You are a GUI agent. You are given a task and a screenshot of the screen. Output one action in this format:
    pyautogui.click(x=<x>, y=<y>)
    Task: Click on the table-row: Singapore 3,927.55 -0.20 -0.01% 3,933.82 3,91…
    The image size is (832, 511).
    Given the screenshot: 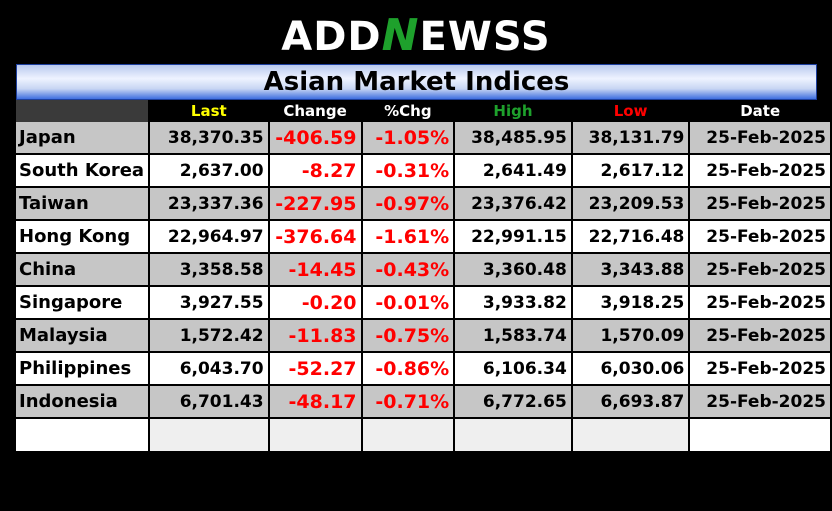 What is the action you would take?
    pyautogui.click(x=424, y=303)
    